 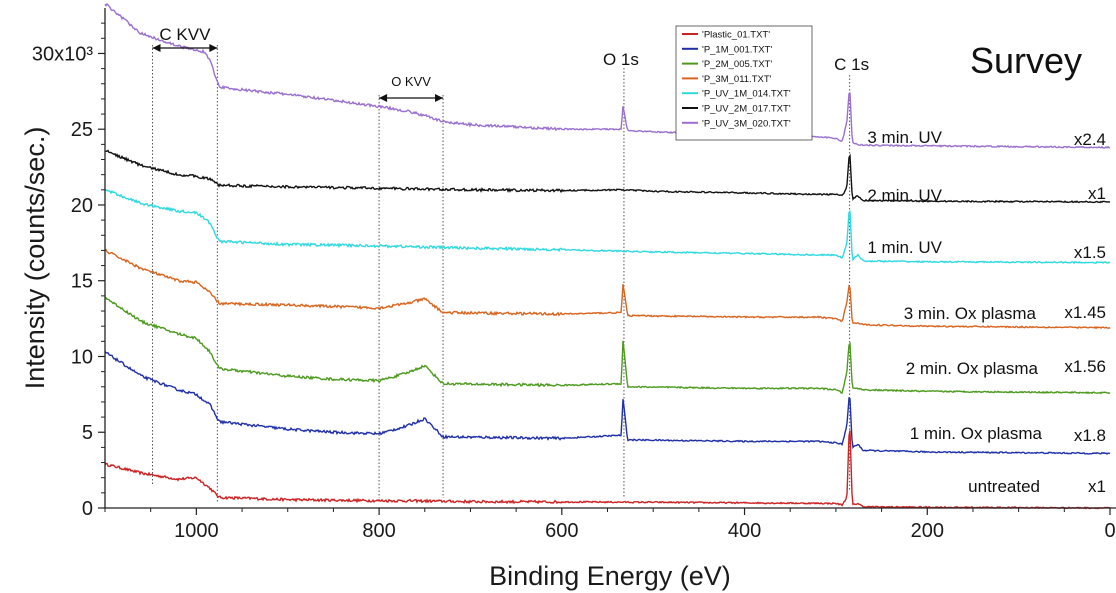 What do you see at coordinates (746, 109) in the screenshot?
I see `legend-label: 'P_UV_2M_017.TXT'` at bounding box center [746, 109].